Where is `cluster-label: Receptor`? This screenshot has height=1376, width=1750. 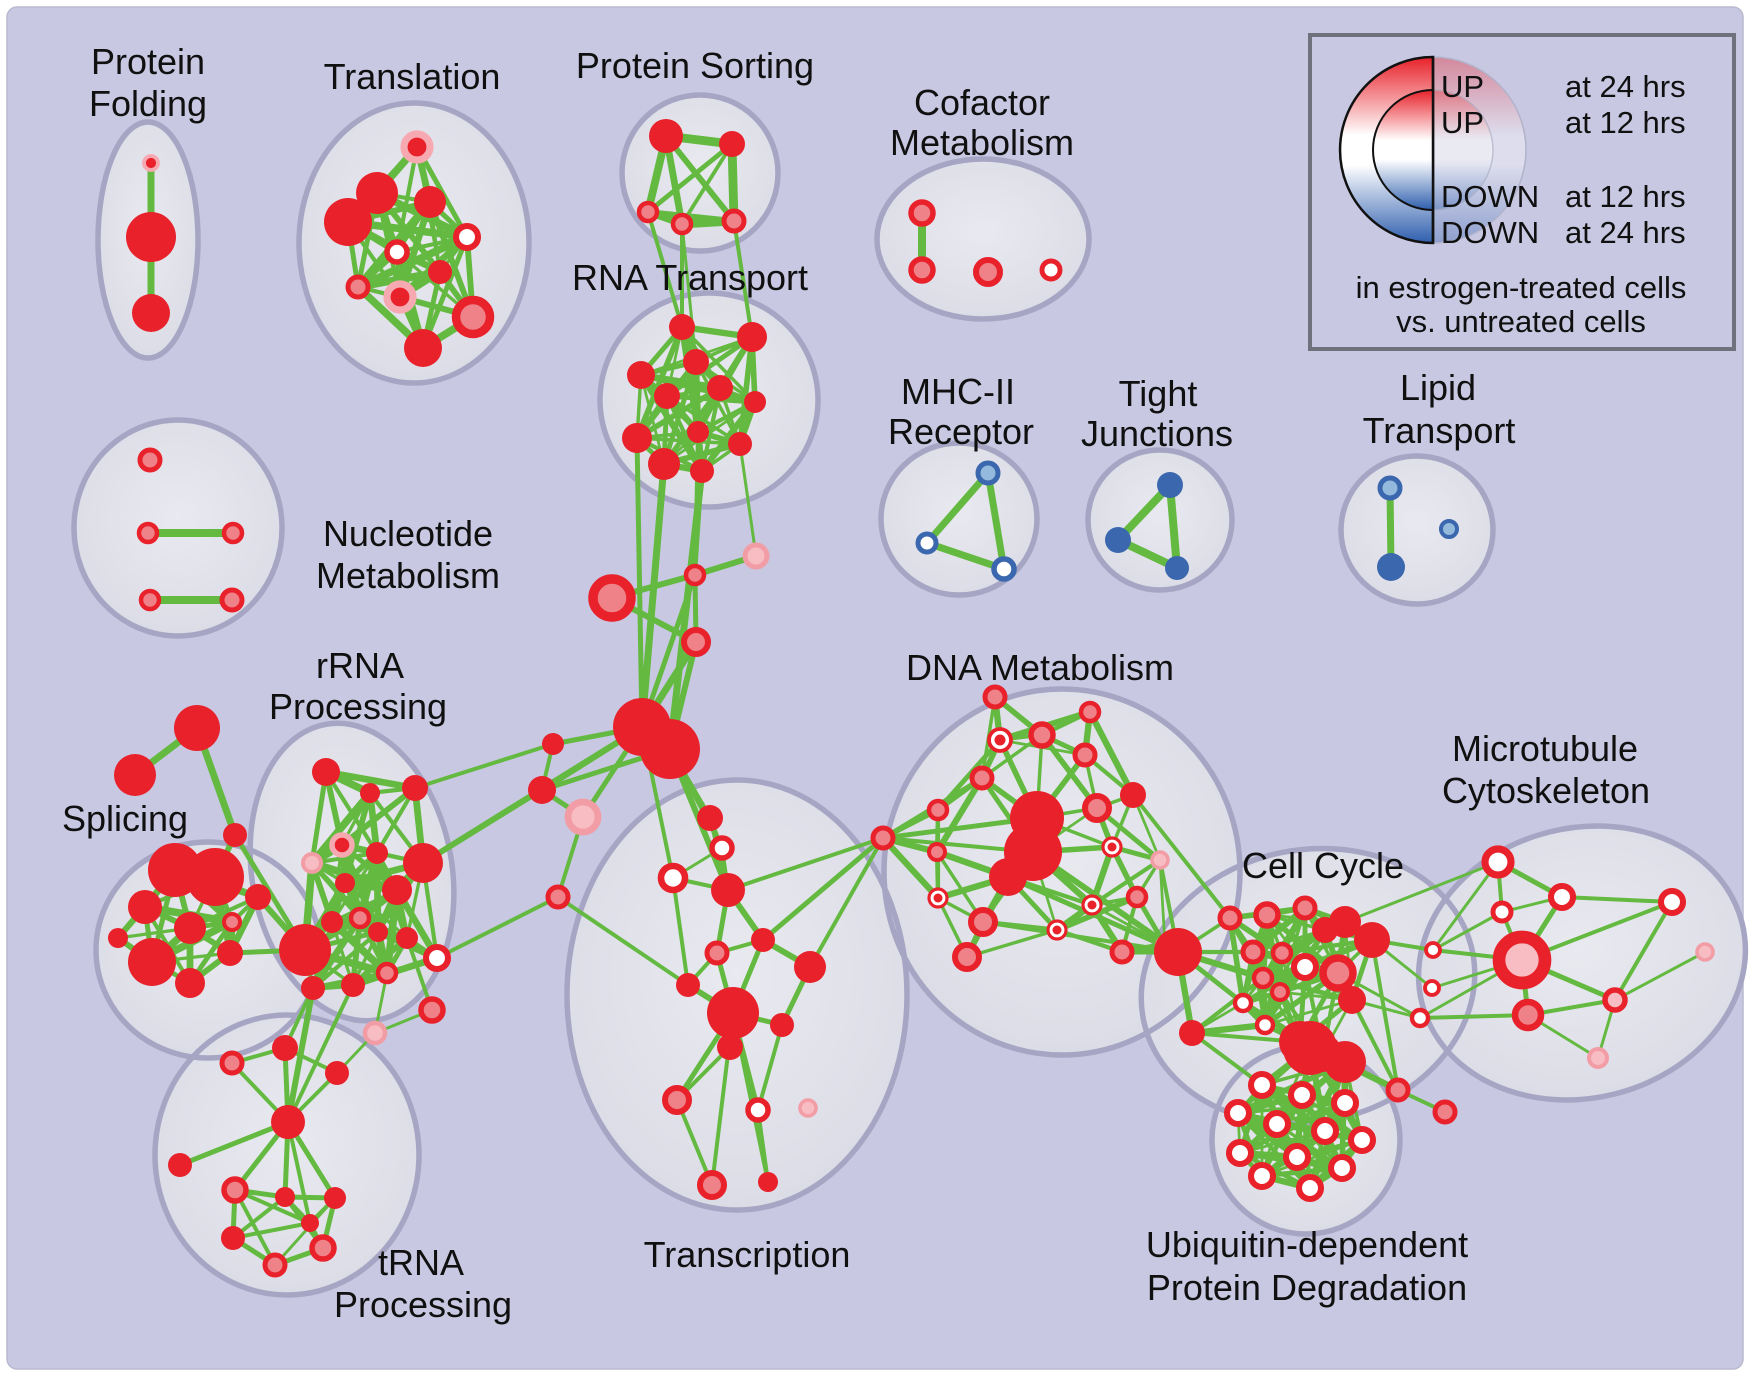 cluster-label: Receptor is located at coordinates (961, 431).